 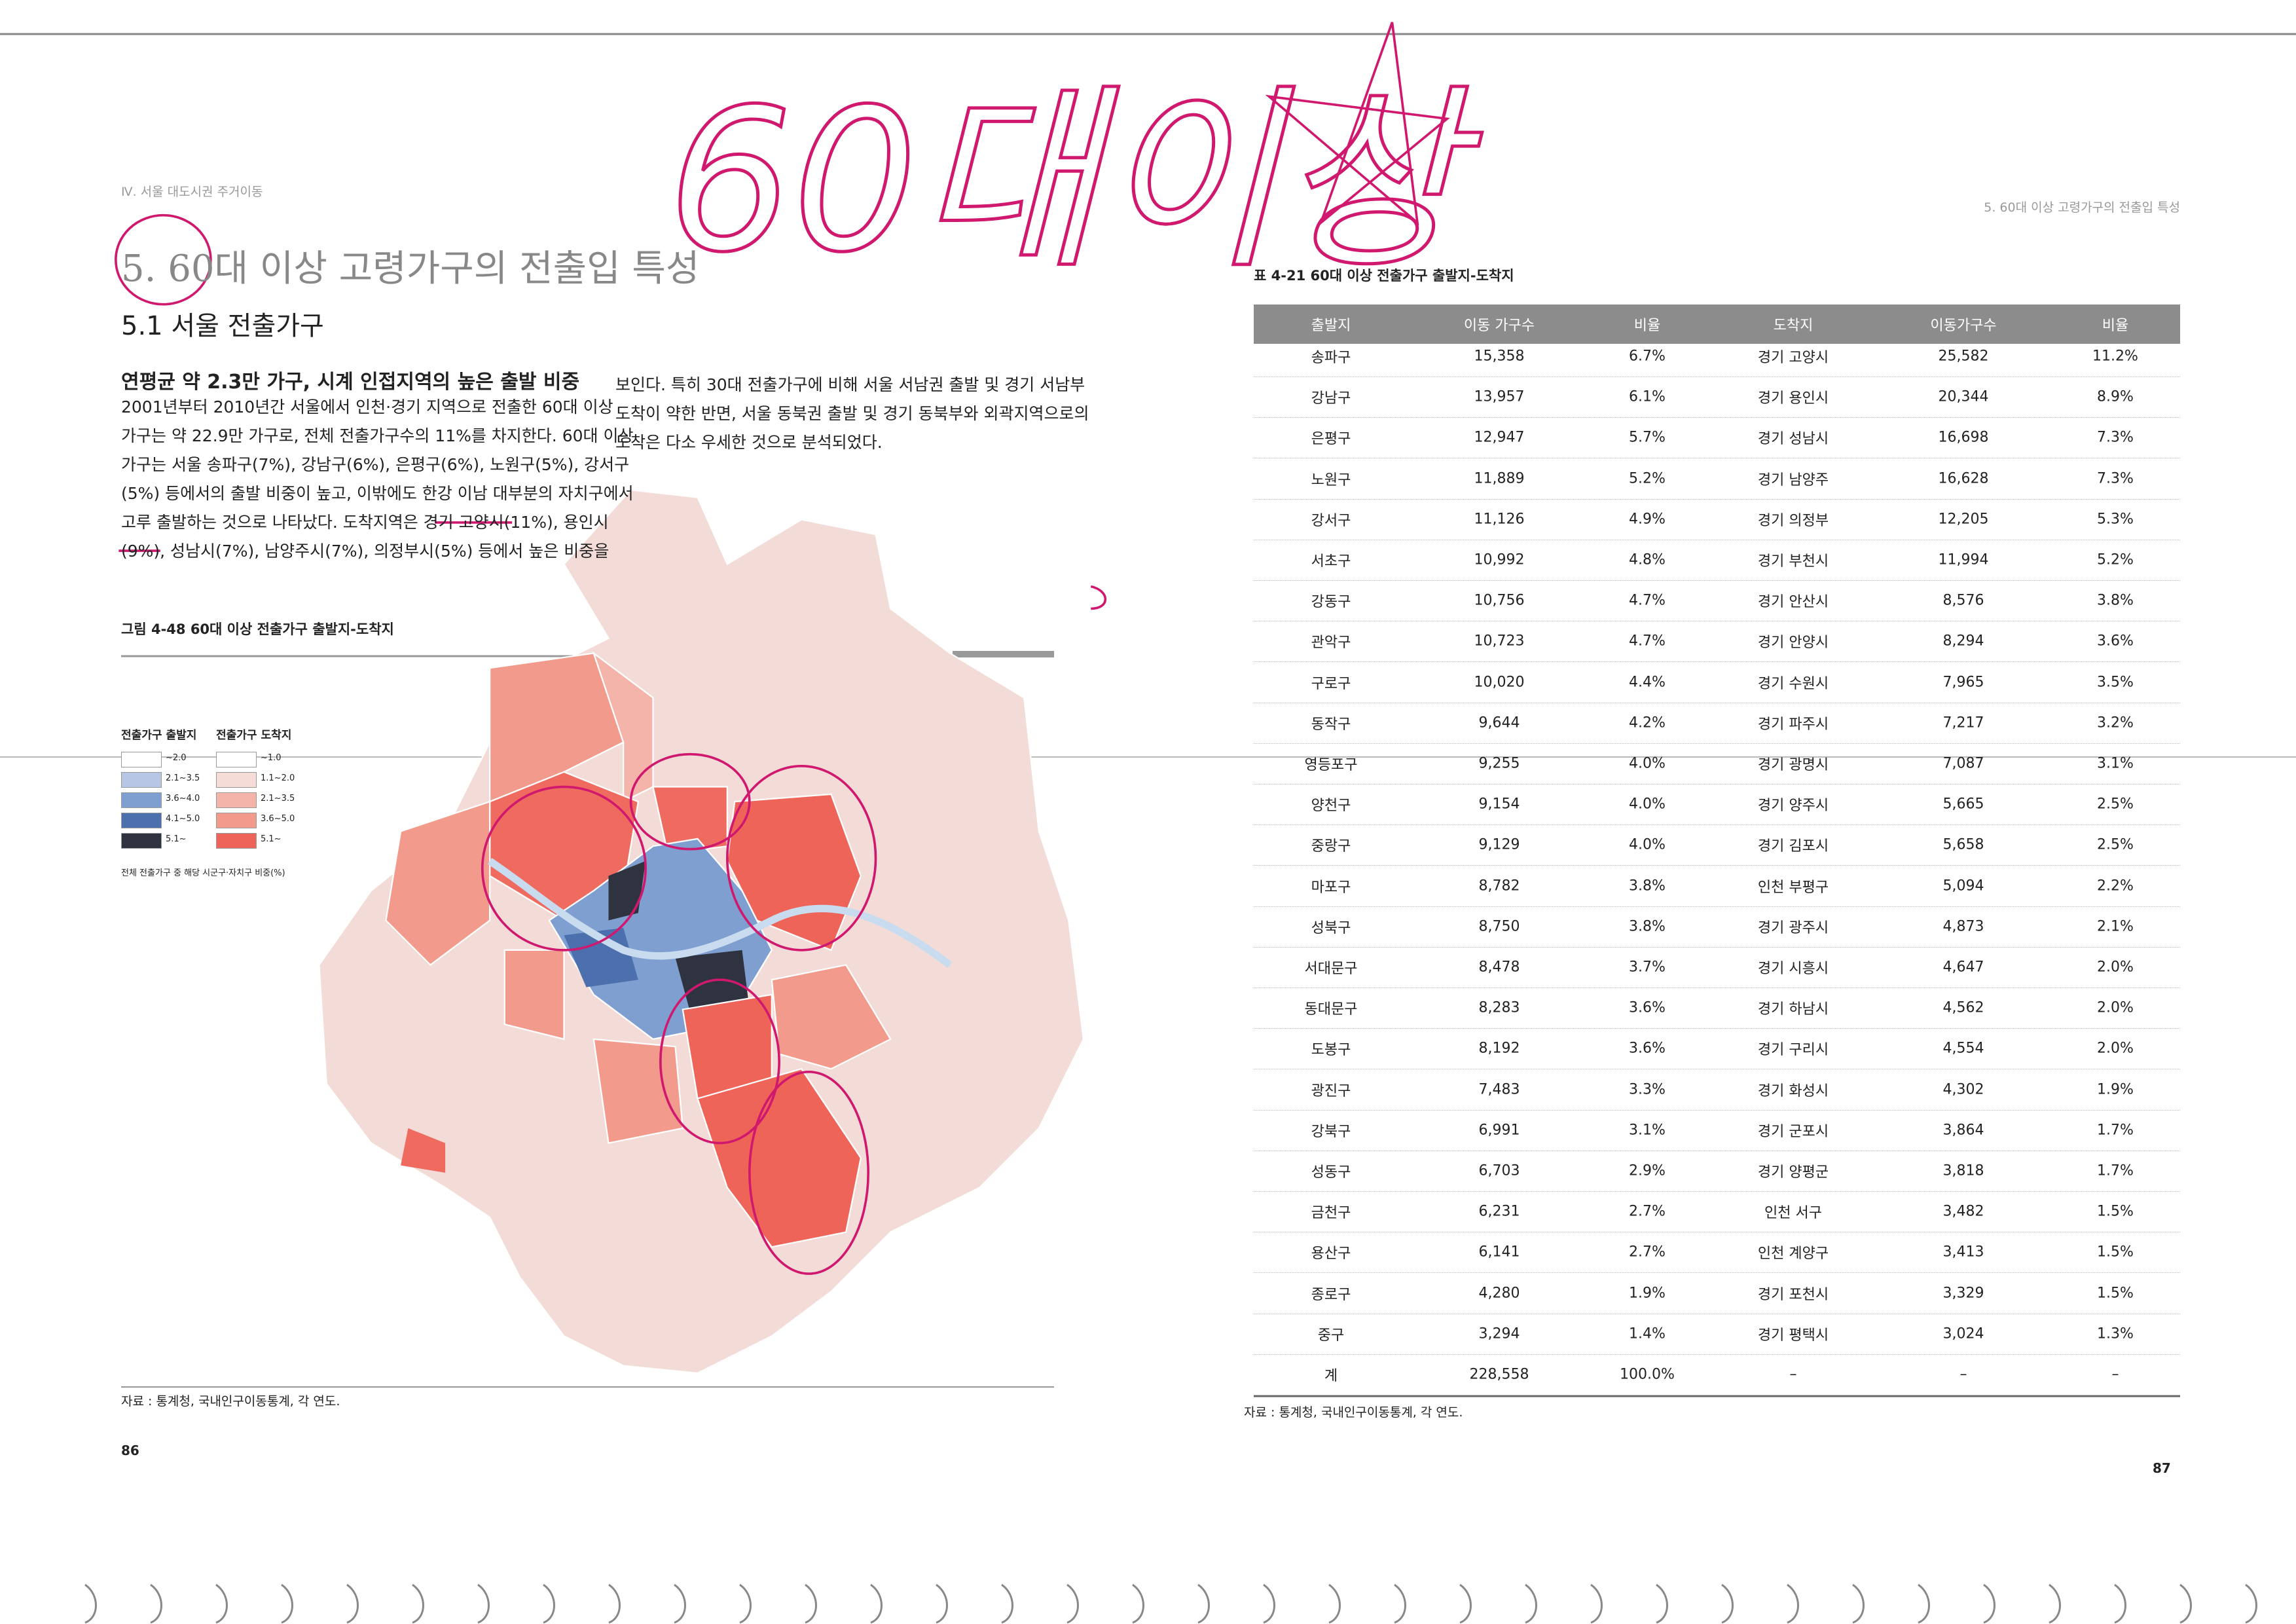 What do you see at coordinates (1963, 1252) in the screenshot?
I see `table-cell: 3,413` at bounding box center [1963, 1252].